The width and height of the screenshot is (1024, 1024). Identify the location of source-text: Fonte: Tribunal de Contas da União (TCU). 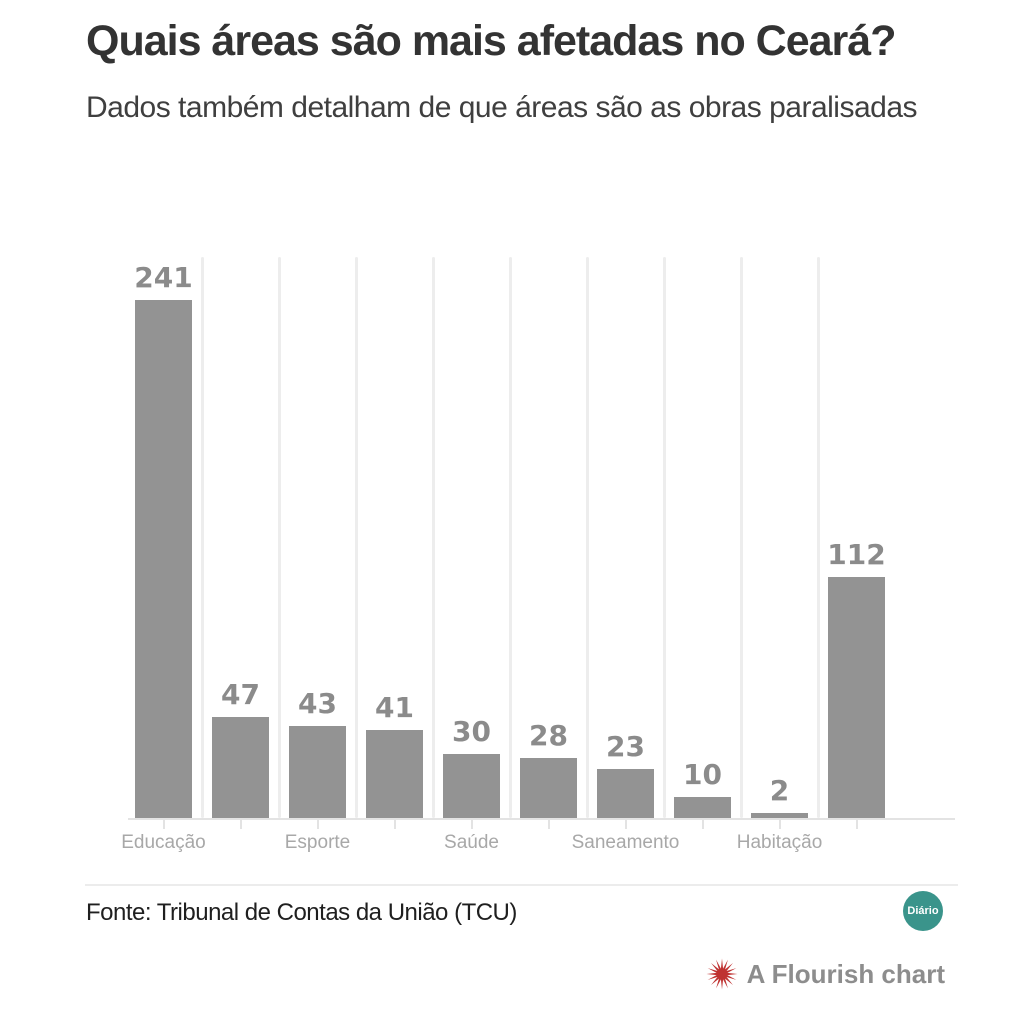
(301, 912).